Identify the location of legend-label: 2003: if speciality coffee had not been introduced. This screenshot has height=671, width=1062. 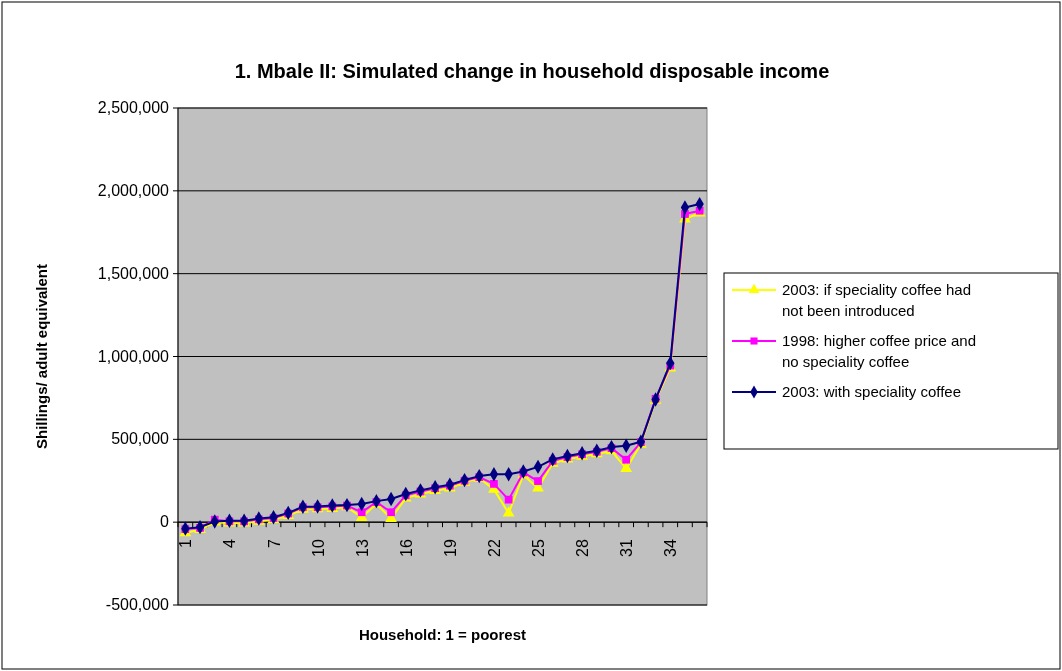
(877, 300).